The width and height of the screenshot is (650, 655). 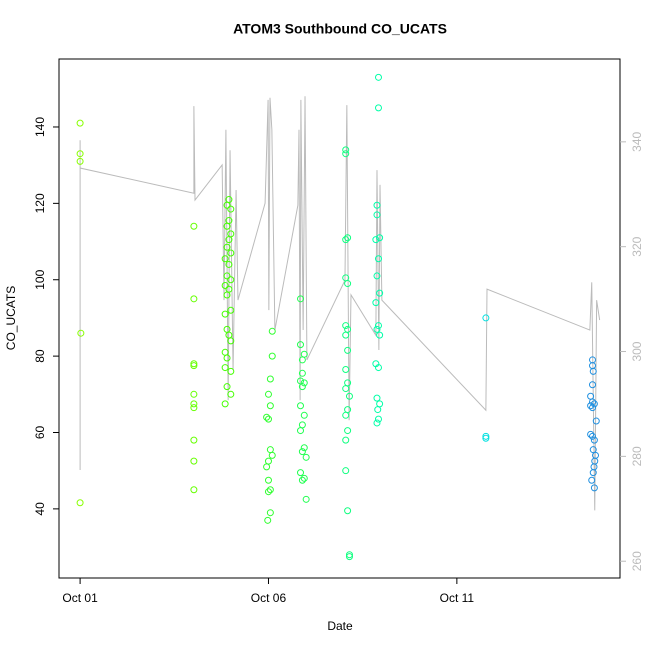 What do you see at coordinates (340, 626) in the screenshot?
I see `x-axis-label: Date` at bounding box center [340, 626].